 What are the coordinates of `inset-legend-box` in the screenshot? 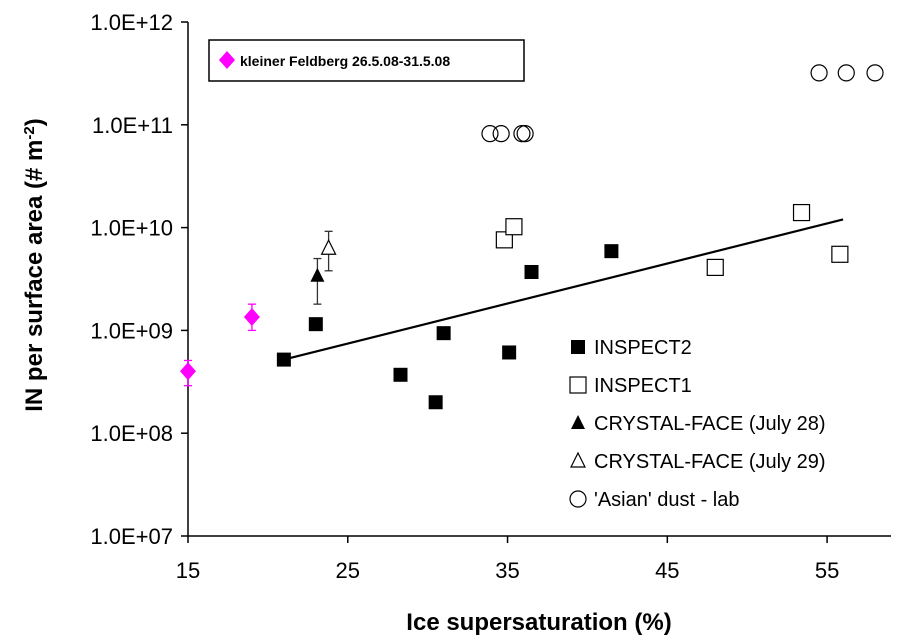 It's located at (366, 60).